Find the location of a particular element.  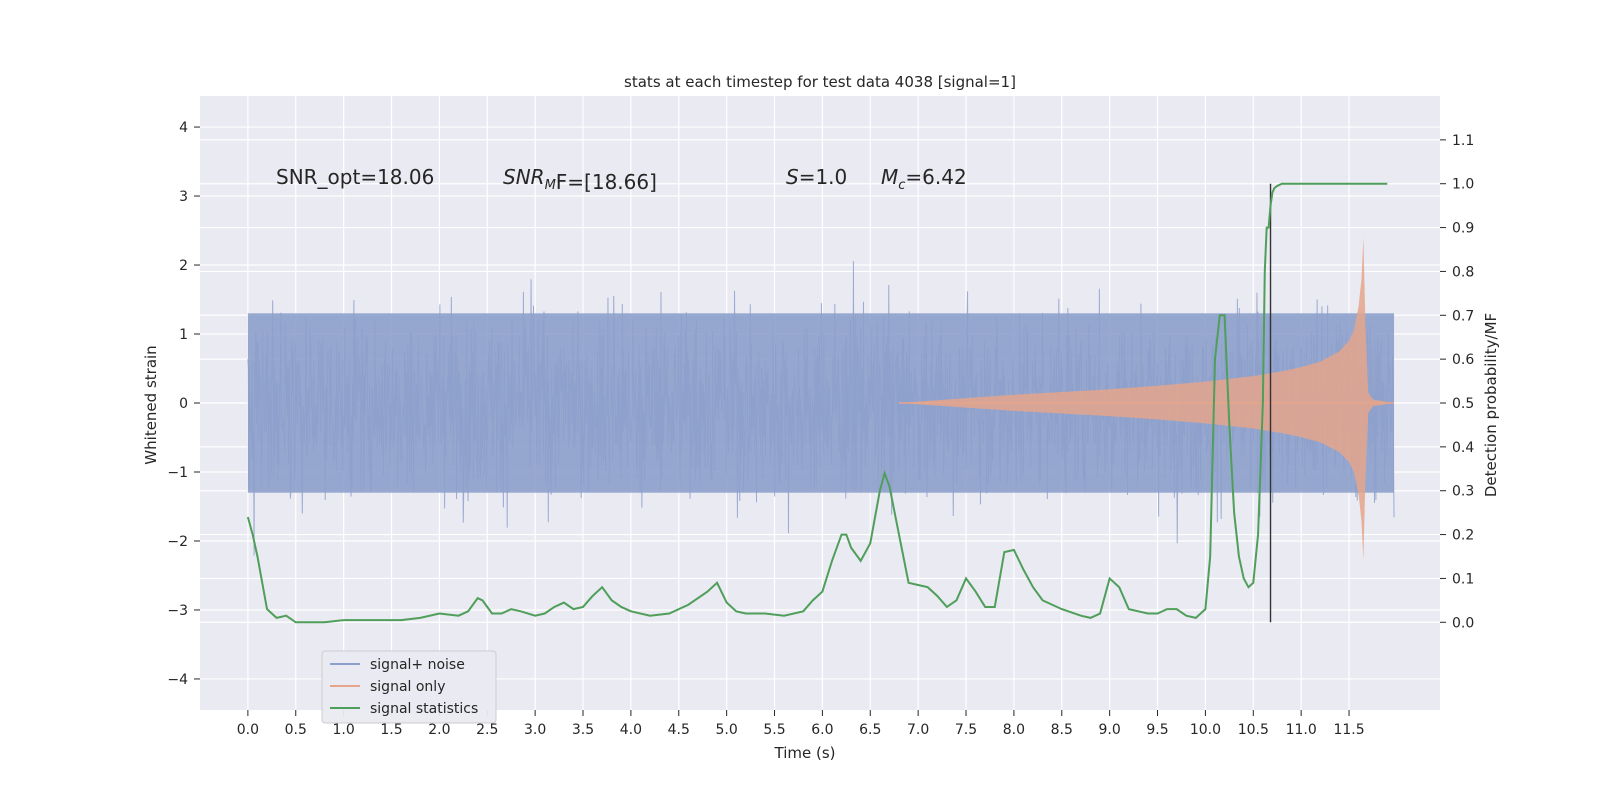

legend-label-signal-only: signal only is located at coordinates (407, 687).